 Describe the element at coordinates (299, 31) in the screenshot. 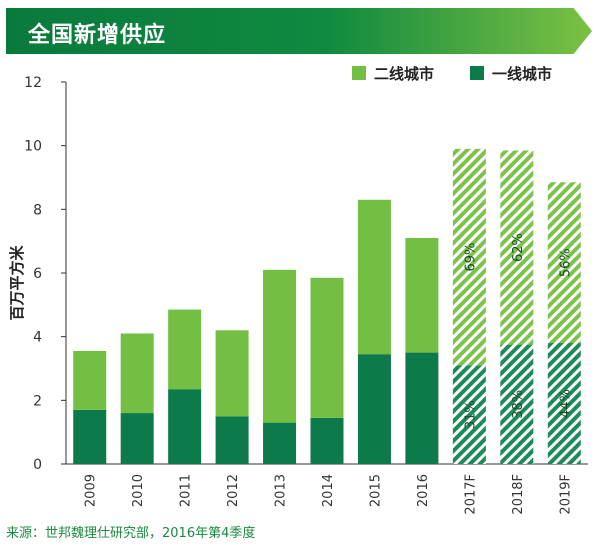

I see `title-banner: 全国新增供应` at that location.